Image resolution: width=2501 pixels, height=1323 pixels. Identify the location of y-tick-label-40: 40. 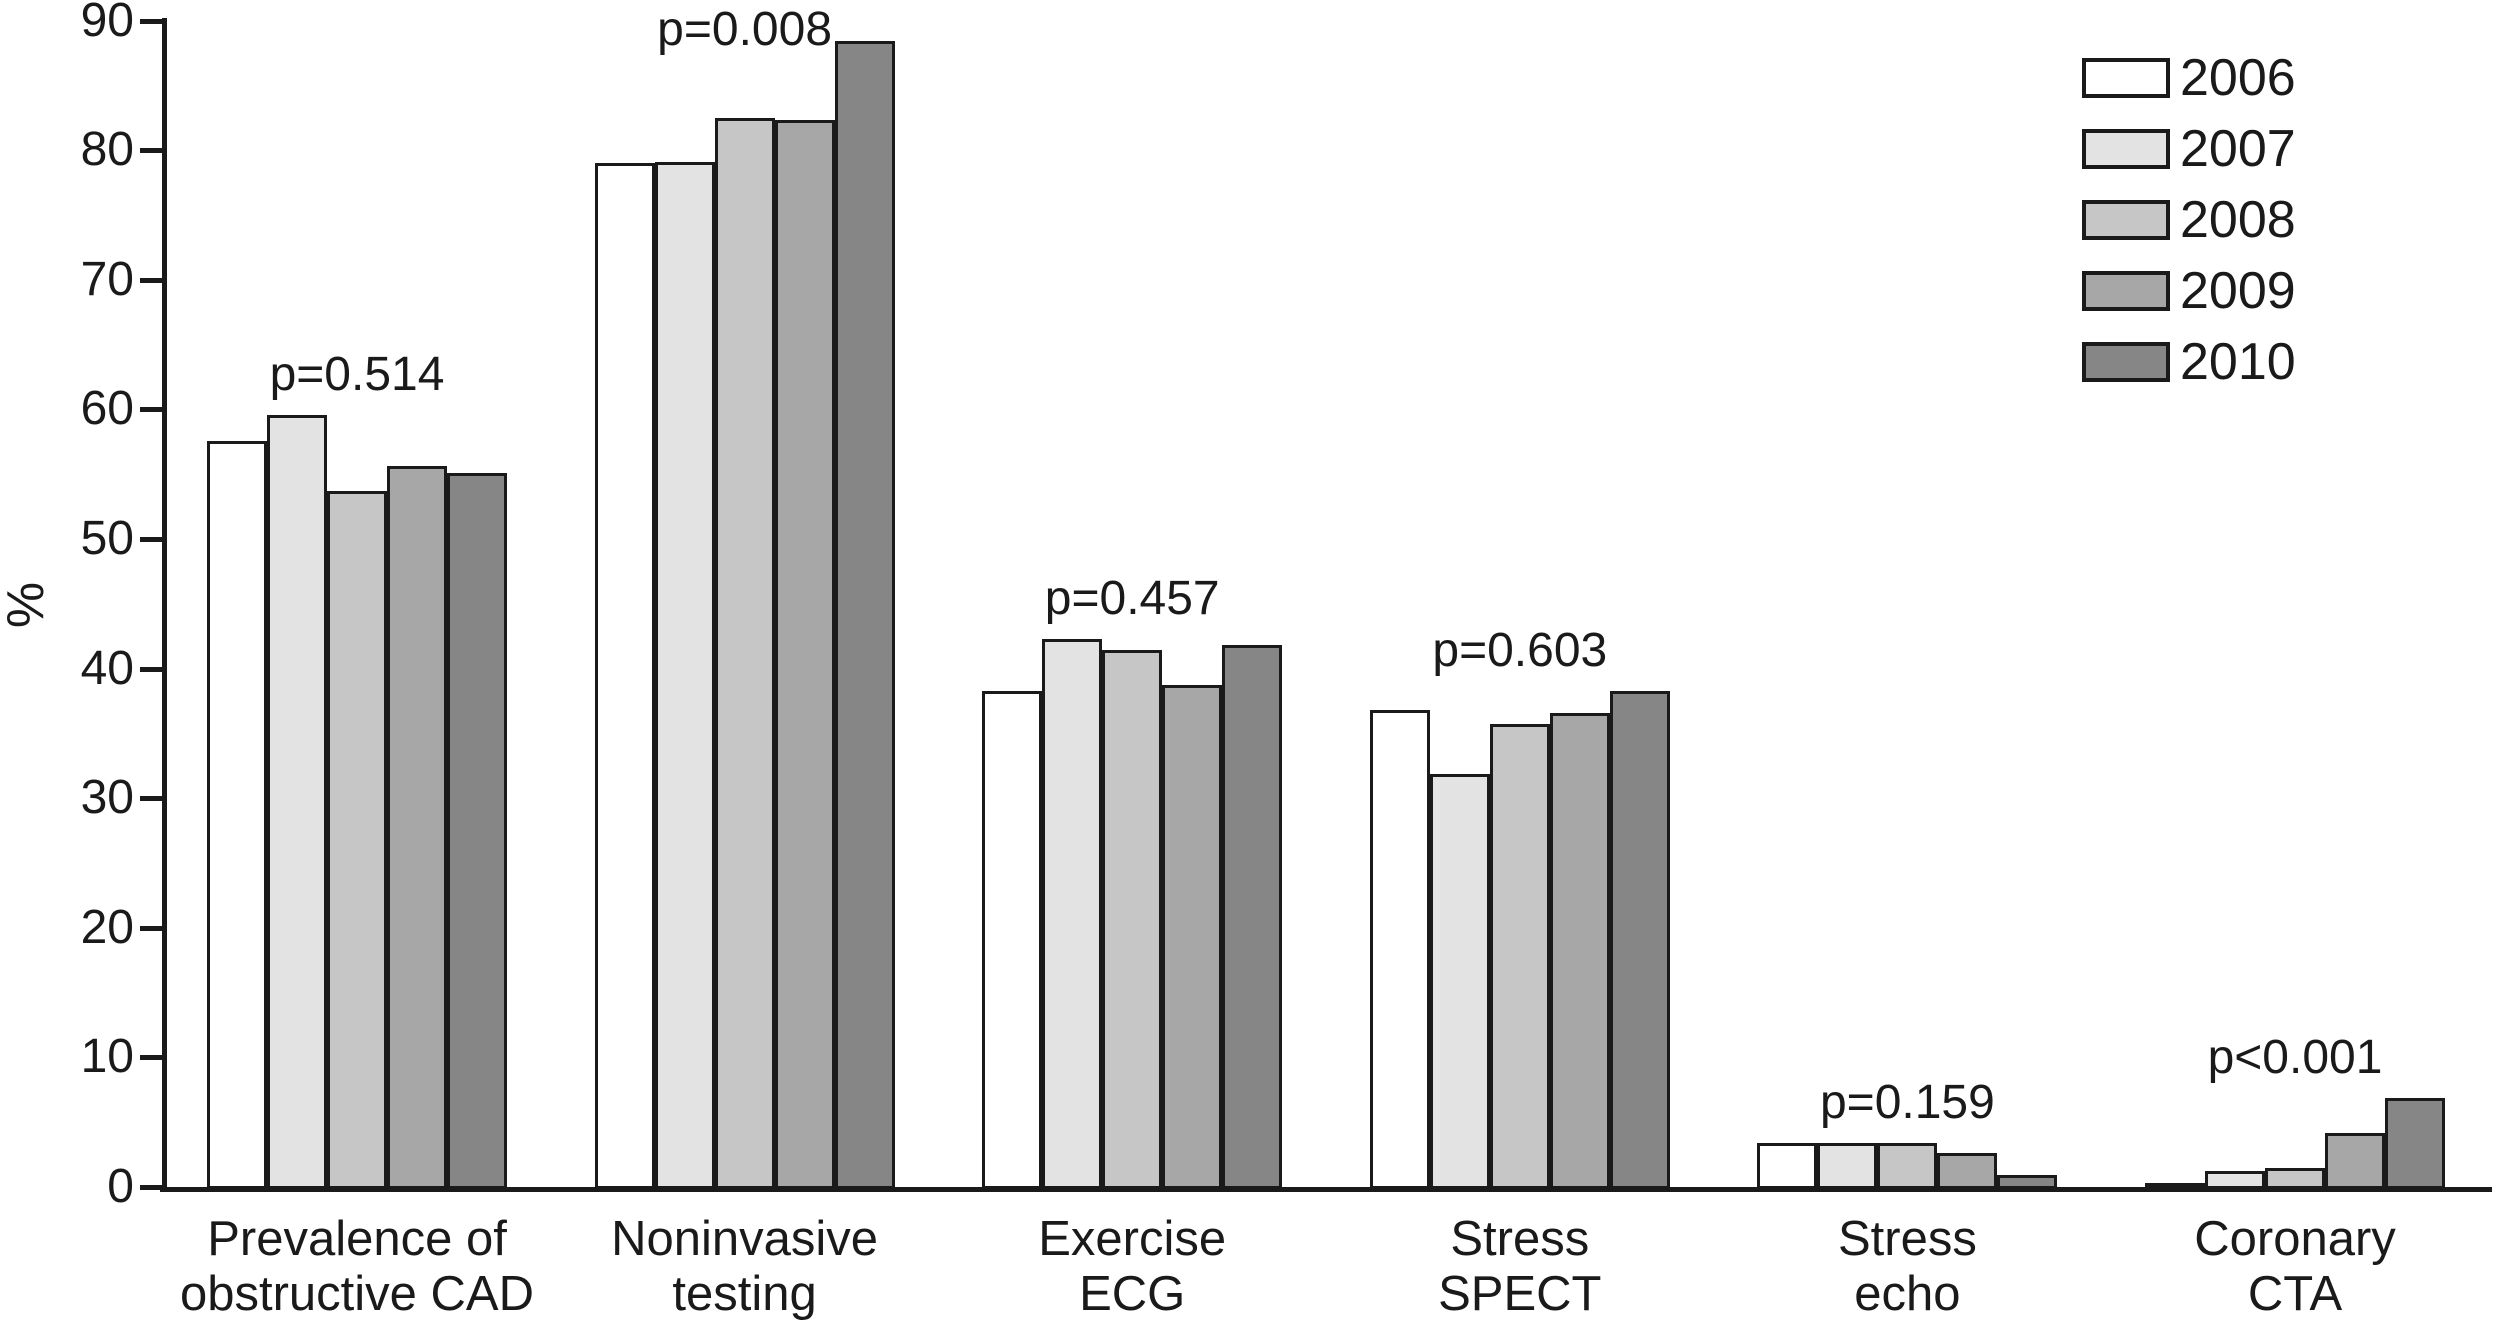
(107, 668).